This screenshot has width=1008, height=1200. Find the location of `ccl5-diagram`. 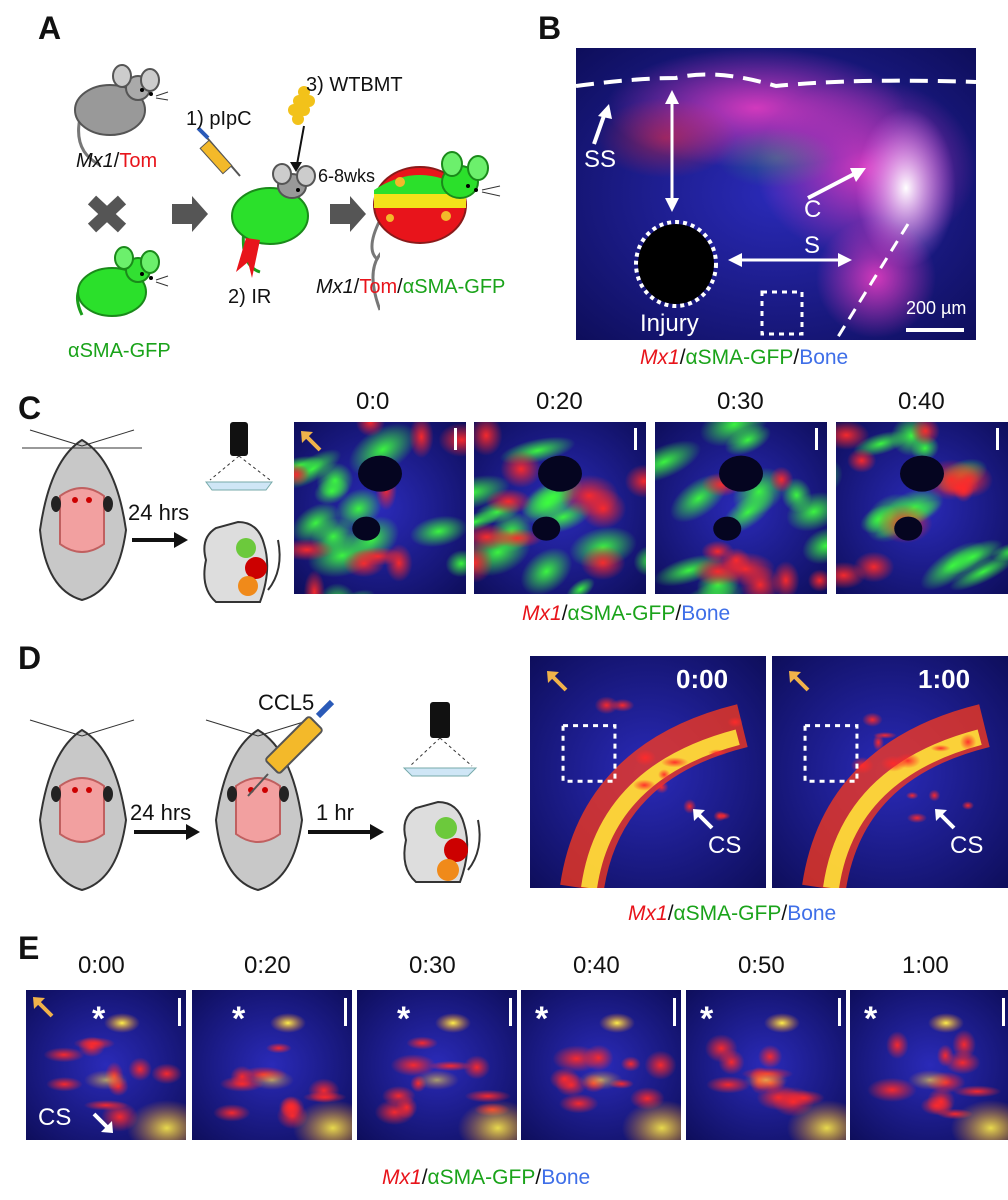

ccl5-diagram is located at coordinates (255, 795).